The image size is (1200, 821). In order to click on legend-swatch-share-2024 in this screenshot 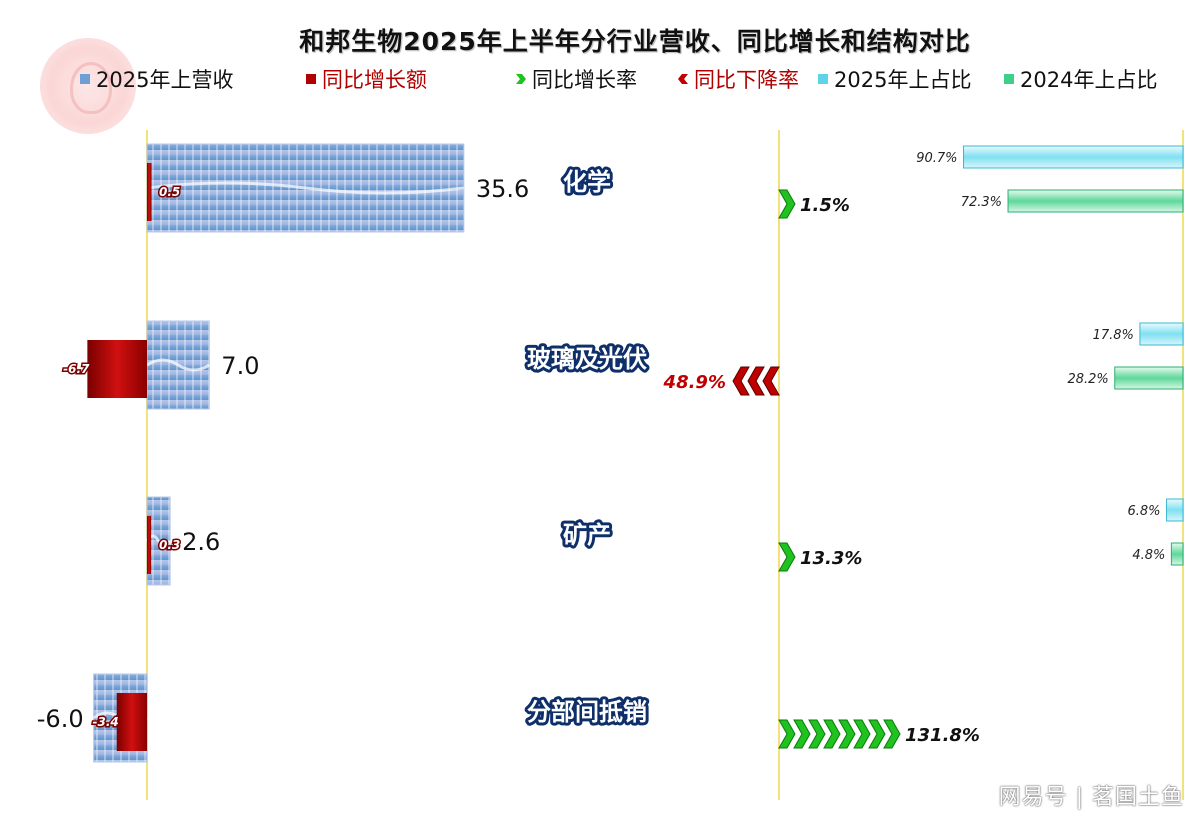, I will do `click(1009, 79)`.